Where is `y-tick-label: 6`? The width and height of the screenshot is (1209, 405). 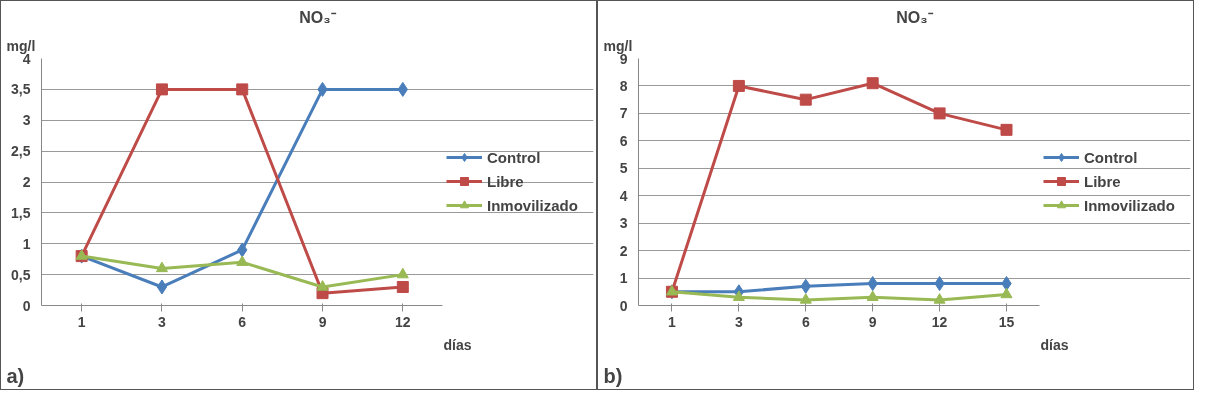 y-tick-label: 6 is located at coordinates (623, 140).